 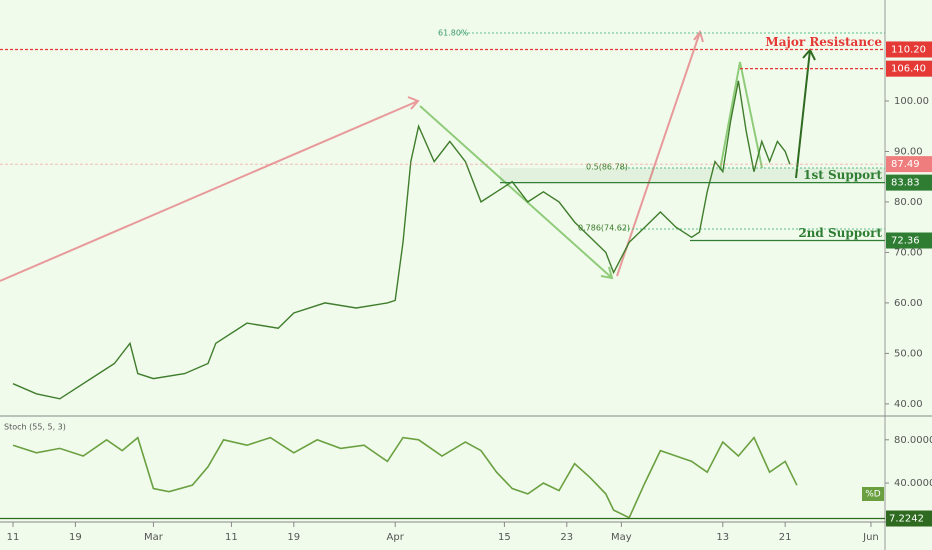 I want to click on indicator-title: Stoch (55, 5, 3), so click(x=35, y=427).